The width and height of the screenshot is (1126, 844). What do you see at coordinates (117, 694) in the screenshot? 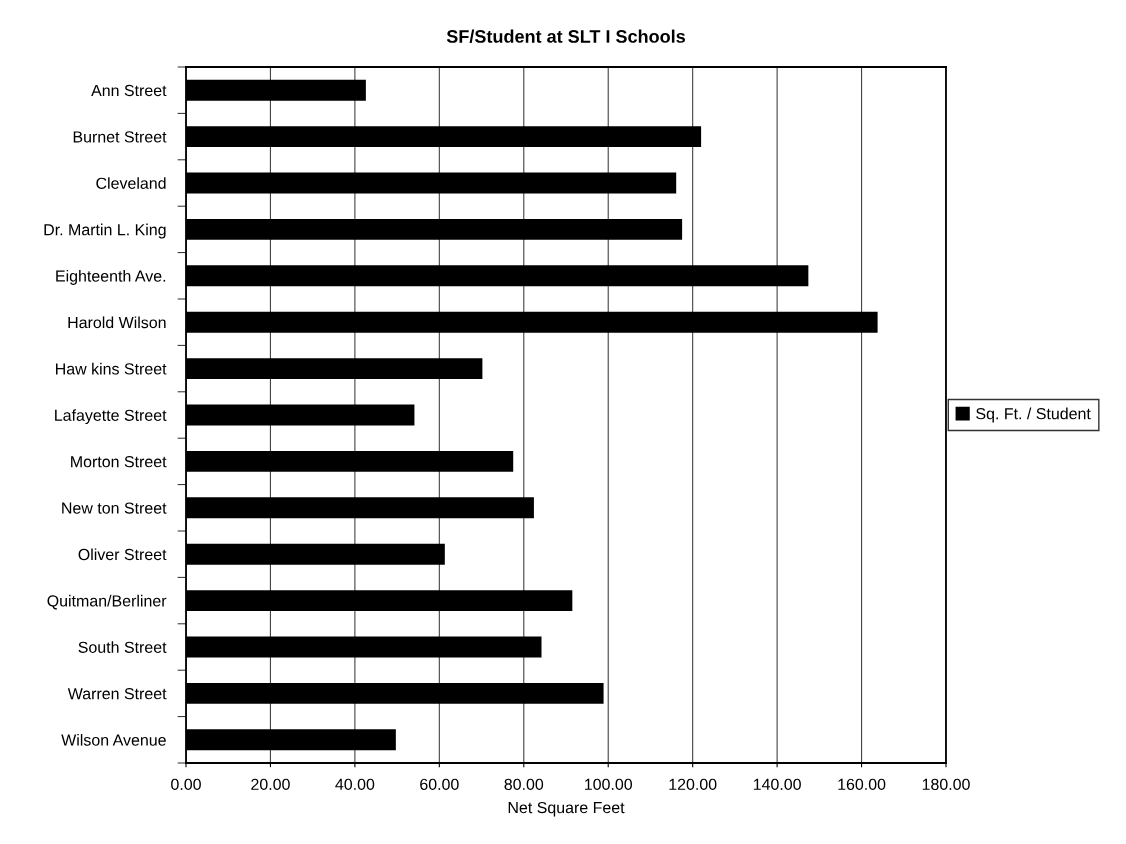
I see `y-tick-label: Warren Street` at bounding box center [117, 694].